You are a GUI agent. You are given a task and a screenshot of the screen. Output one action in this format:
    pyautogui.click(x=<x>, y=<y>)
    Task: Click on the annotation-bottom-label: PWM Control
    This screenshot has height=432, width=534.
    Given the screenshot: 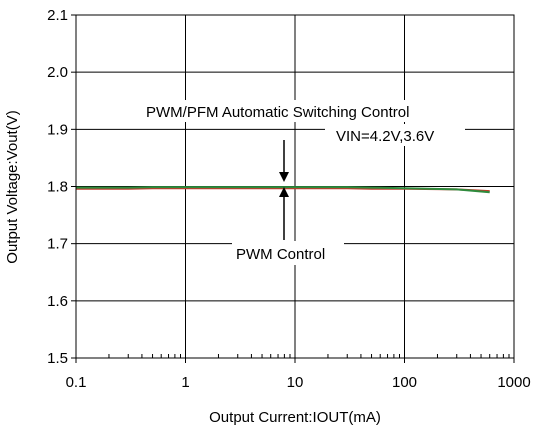 What is the action you would take?
    pyautogui.click(x=280, y=254)
    